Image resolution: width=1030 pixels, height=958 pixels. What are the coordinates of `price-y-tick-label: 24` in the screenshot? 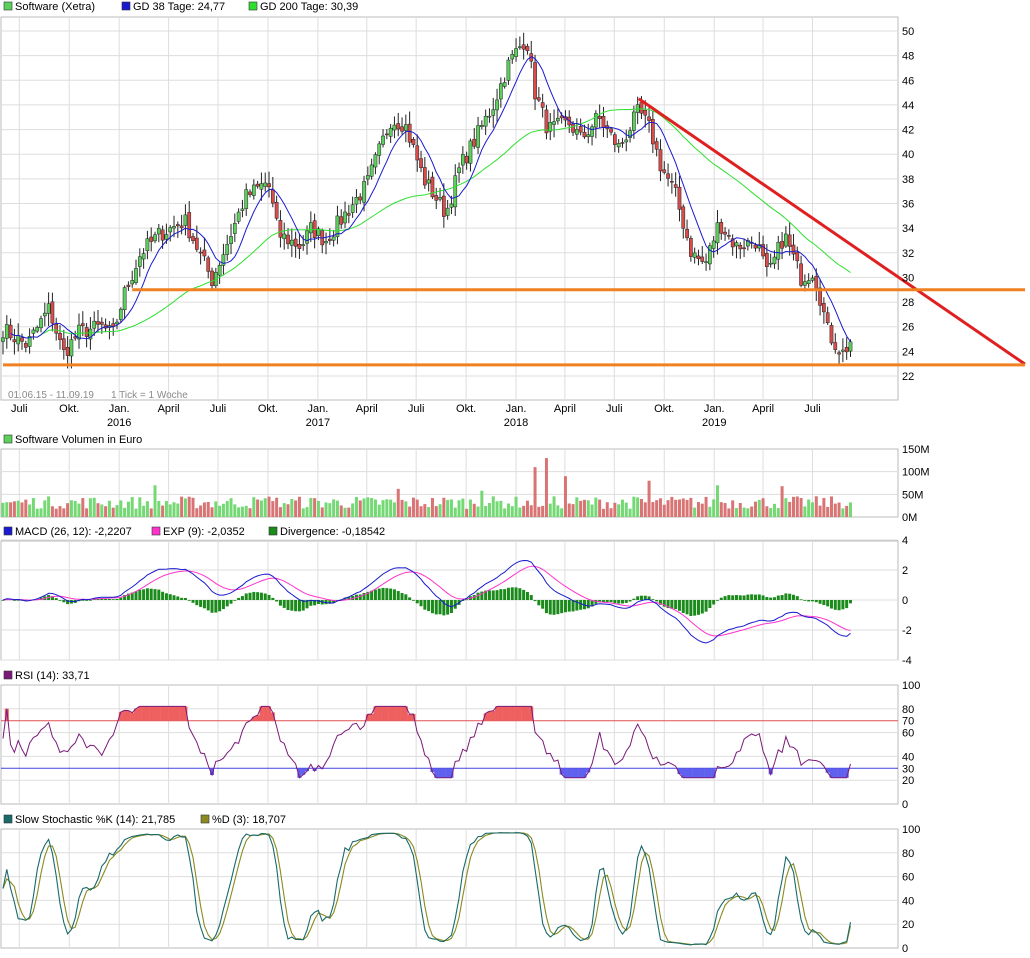 It's located at (908, 352).